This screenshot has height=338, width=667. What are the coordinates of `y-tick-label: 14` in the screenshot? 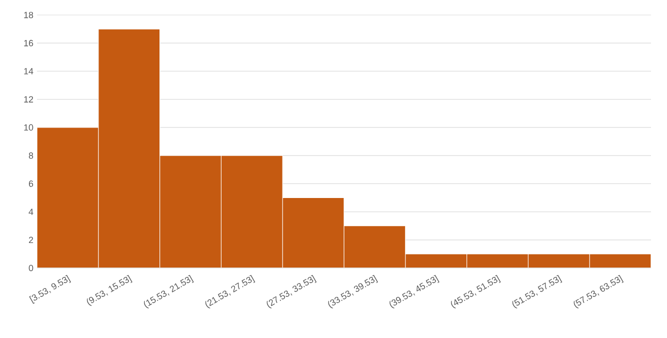 It's located at (29, 71).